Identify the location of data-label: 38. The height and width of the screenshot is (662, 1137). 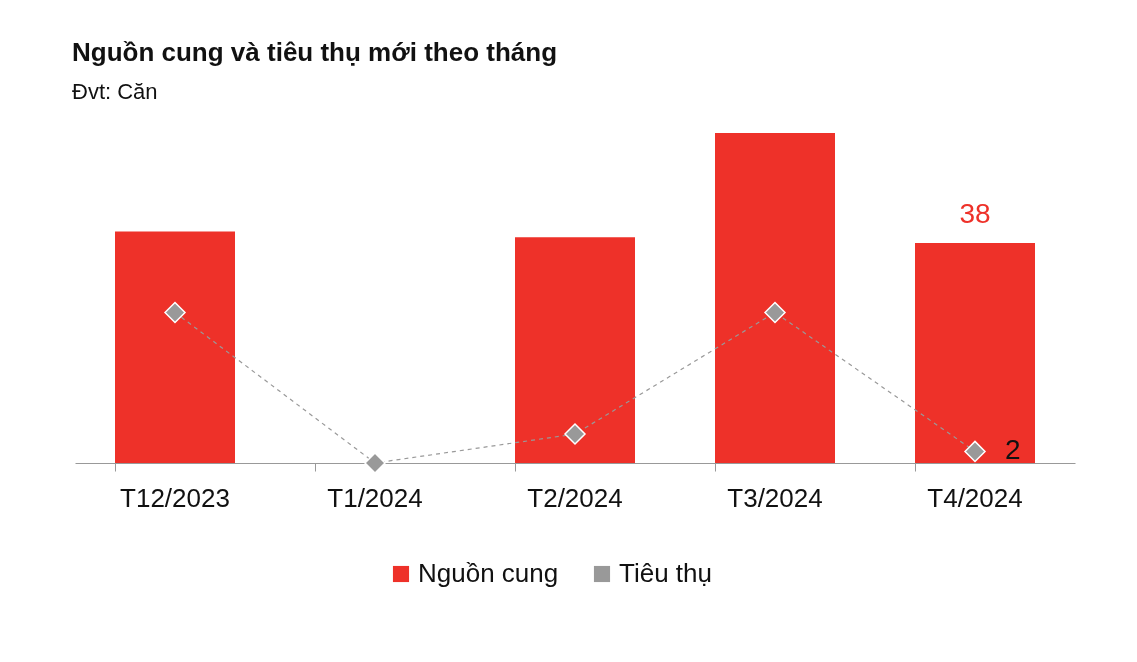
(975, 213).